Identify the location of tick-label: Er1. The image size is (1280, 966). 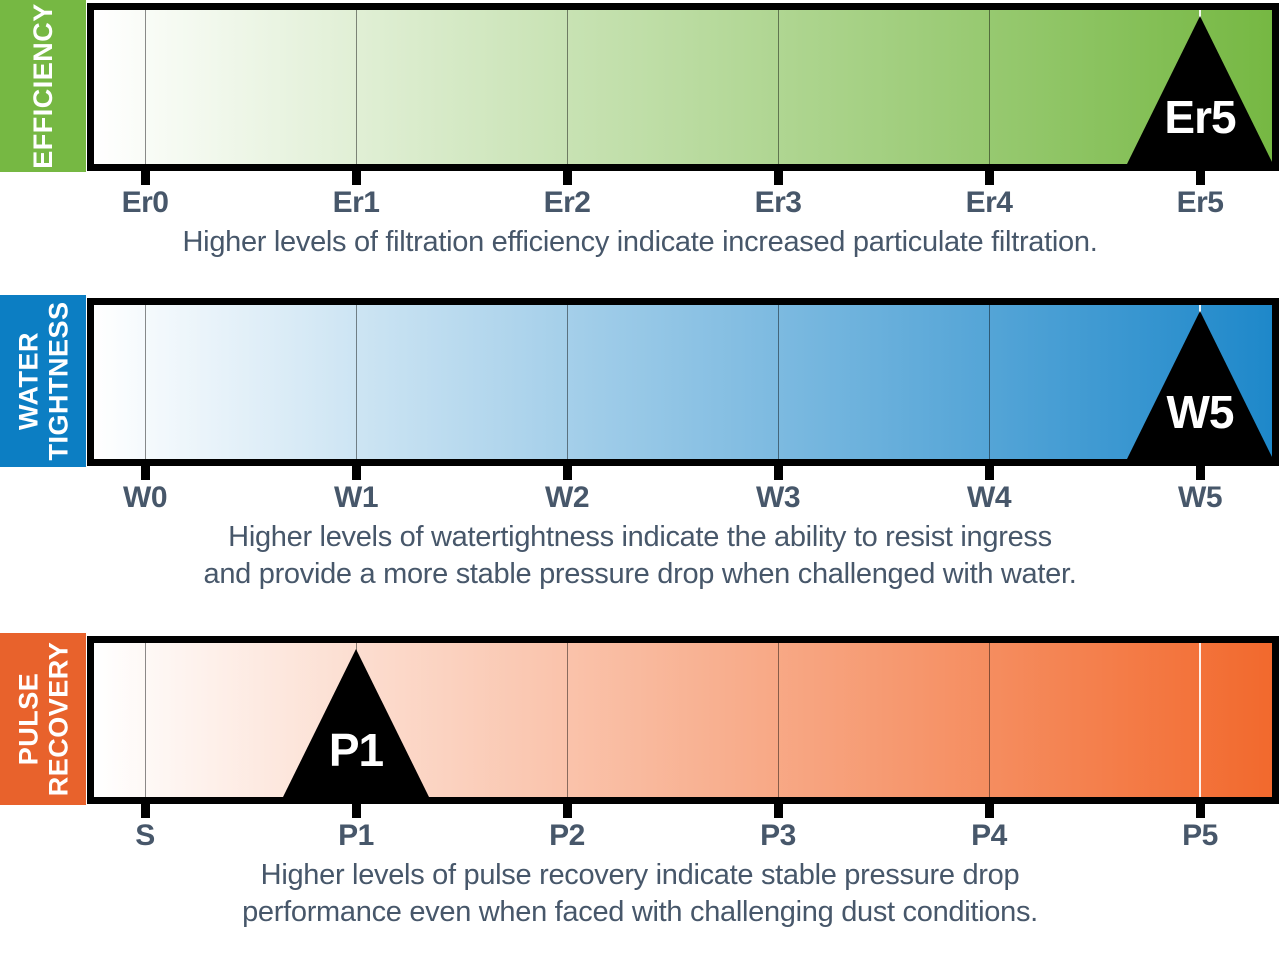
(356, 202).